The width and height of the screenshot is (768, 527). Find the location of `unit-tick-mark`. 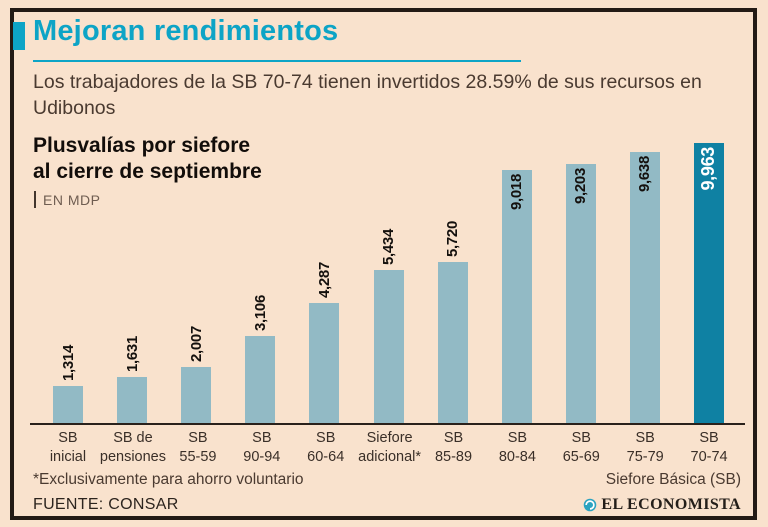

unit-tick-mark is located at coordinates (35, 199).